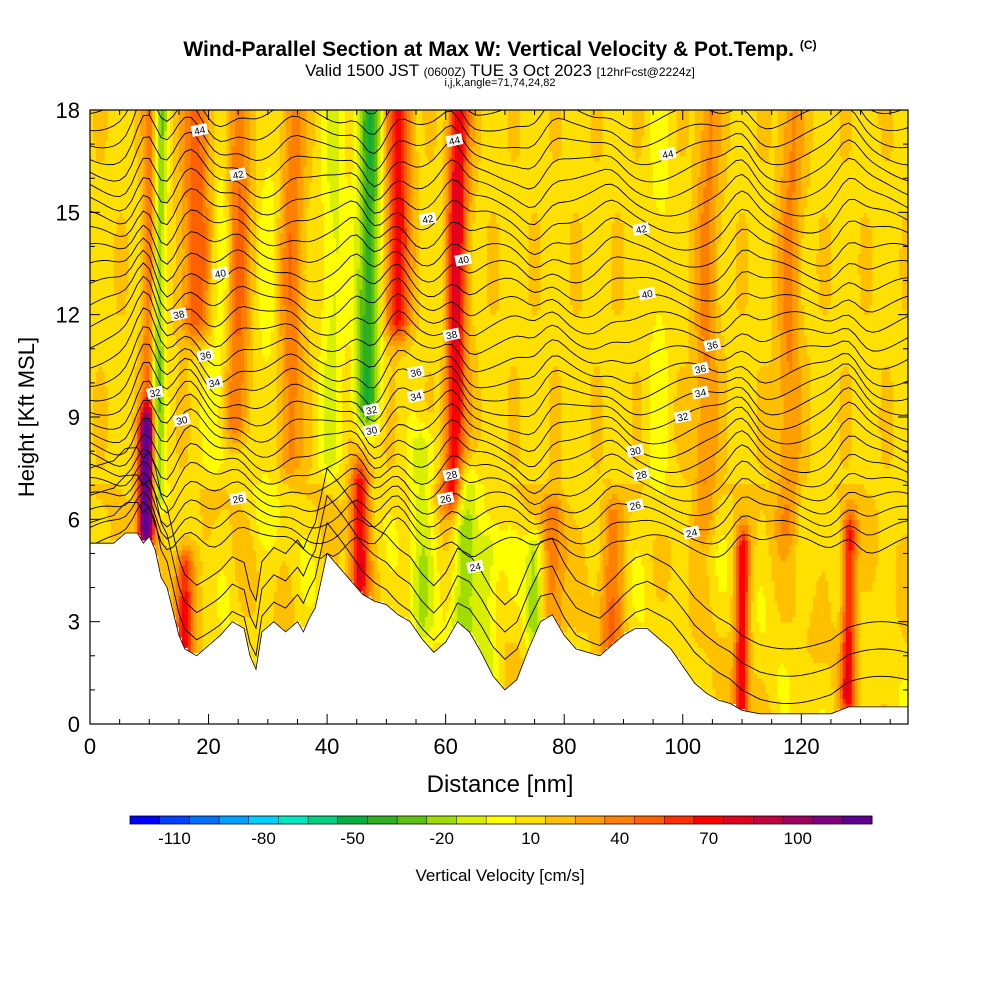 The image size is (1000, 1000). Describe the element at coordinates (463, 259) in the screenshot. I see `theta-label-bg` at that location.